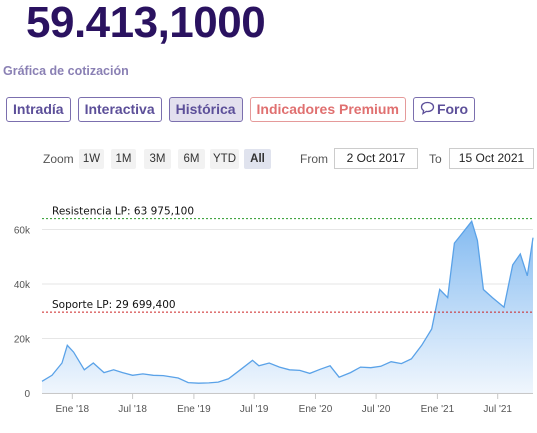 The height and width of the screenshot is (433, 537). I want to click on current-price: 59.413,1000, so click(146, 23).